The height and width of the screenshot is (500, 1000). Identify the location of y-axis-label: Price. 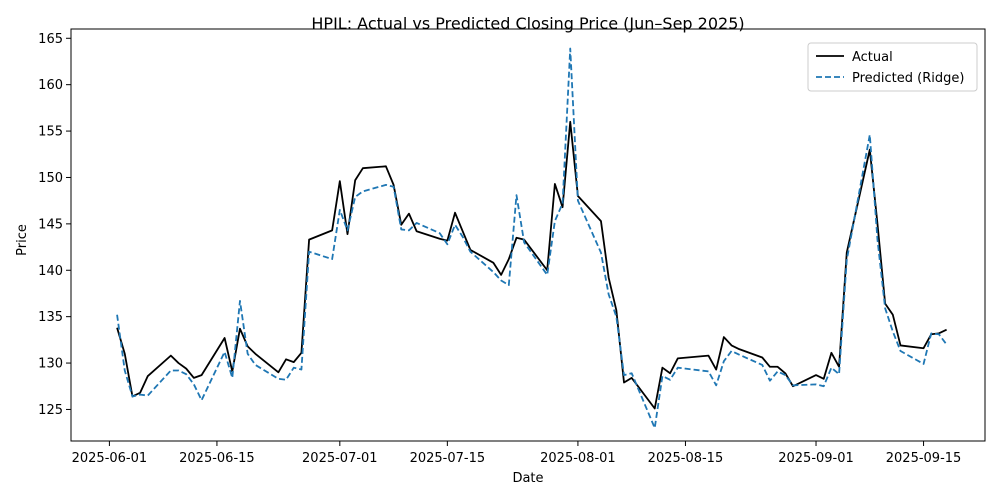
(22, 240).